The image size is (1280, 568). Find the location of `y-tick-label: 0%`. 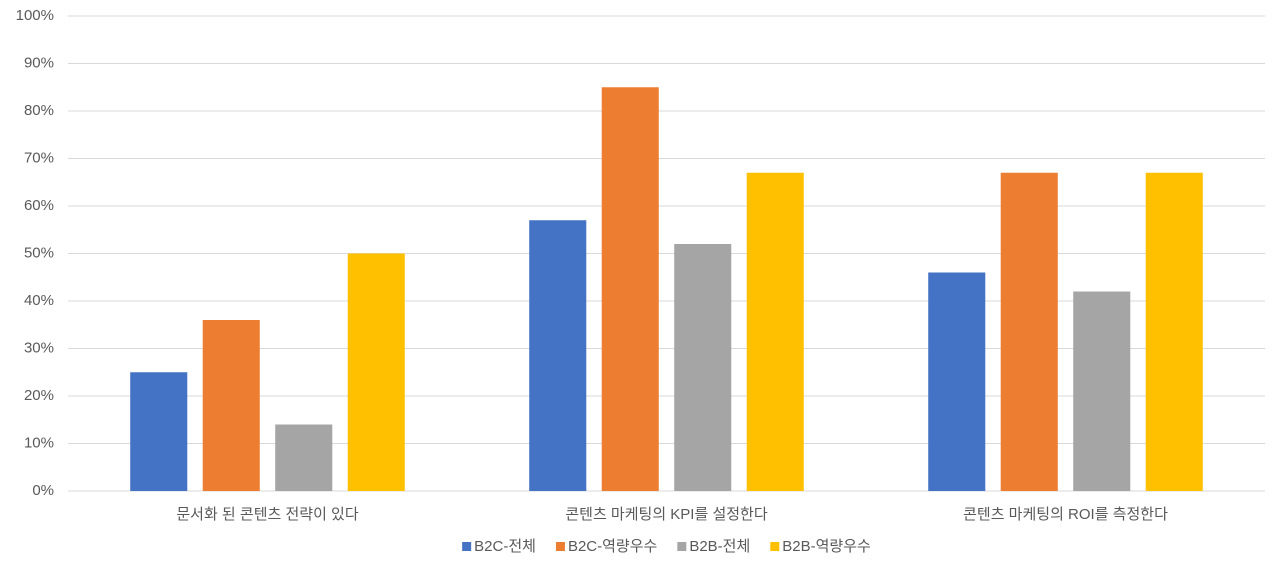

y-tick-label: 0% is located at coordinates (43, 490).